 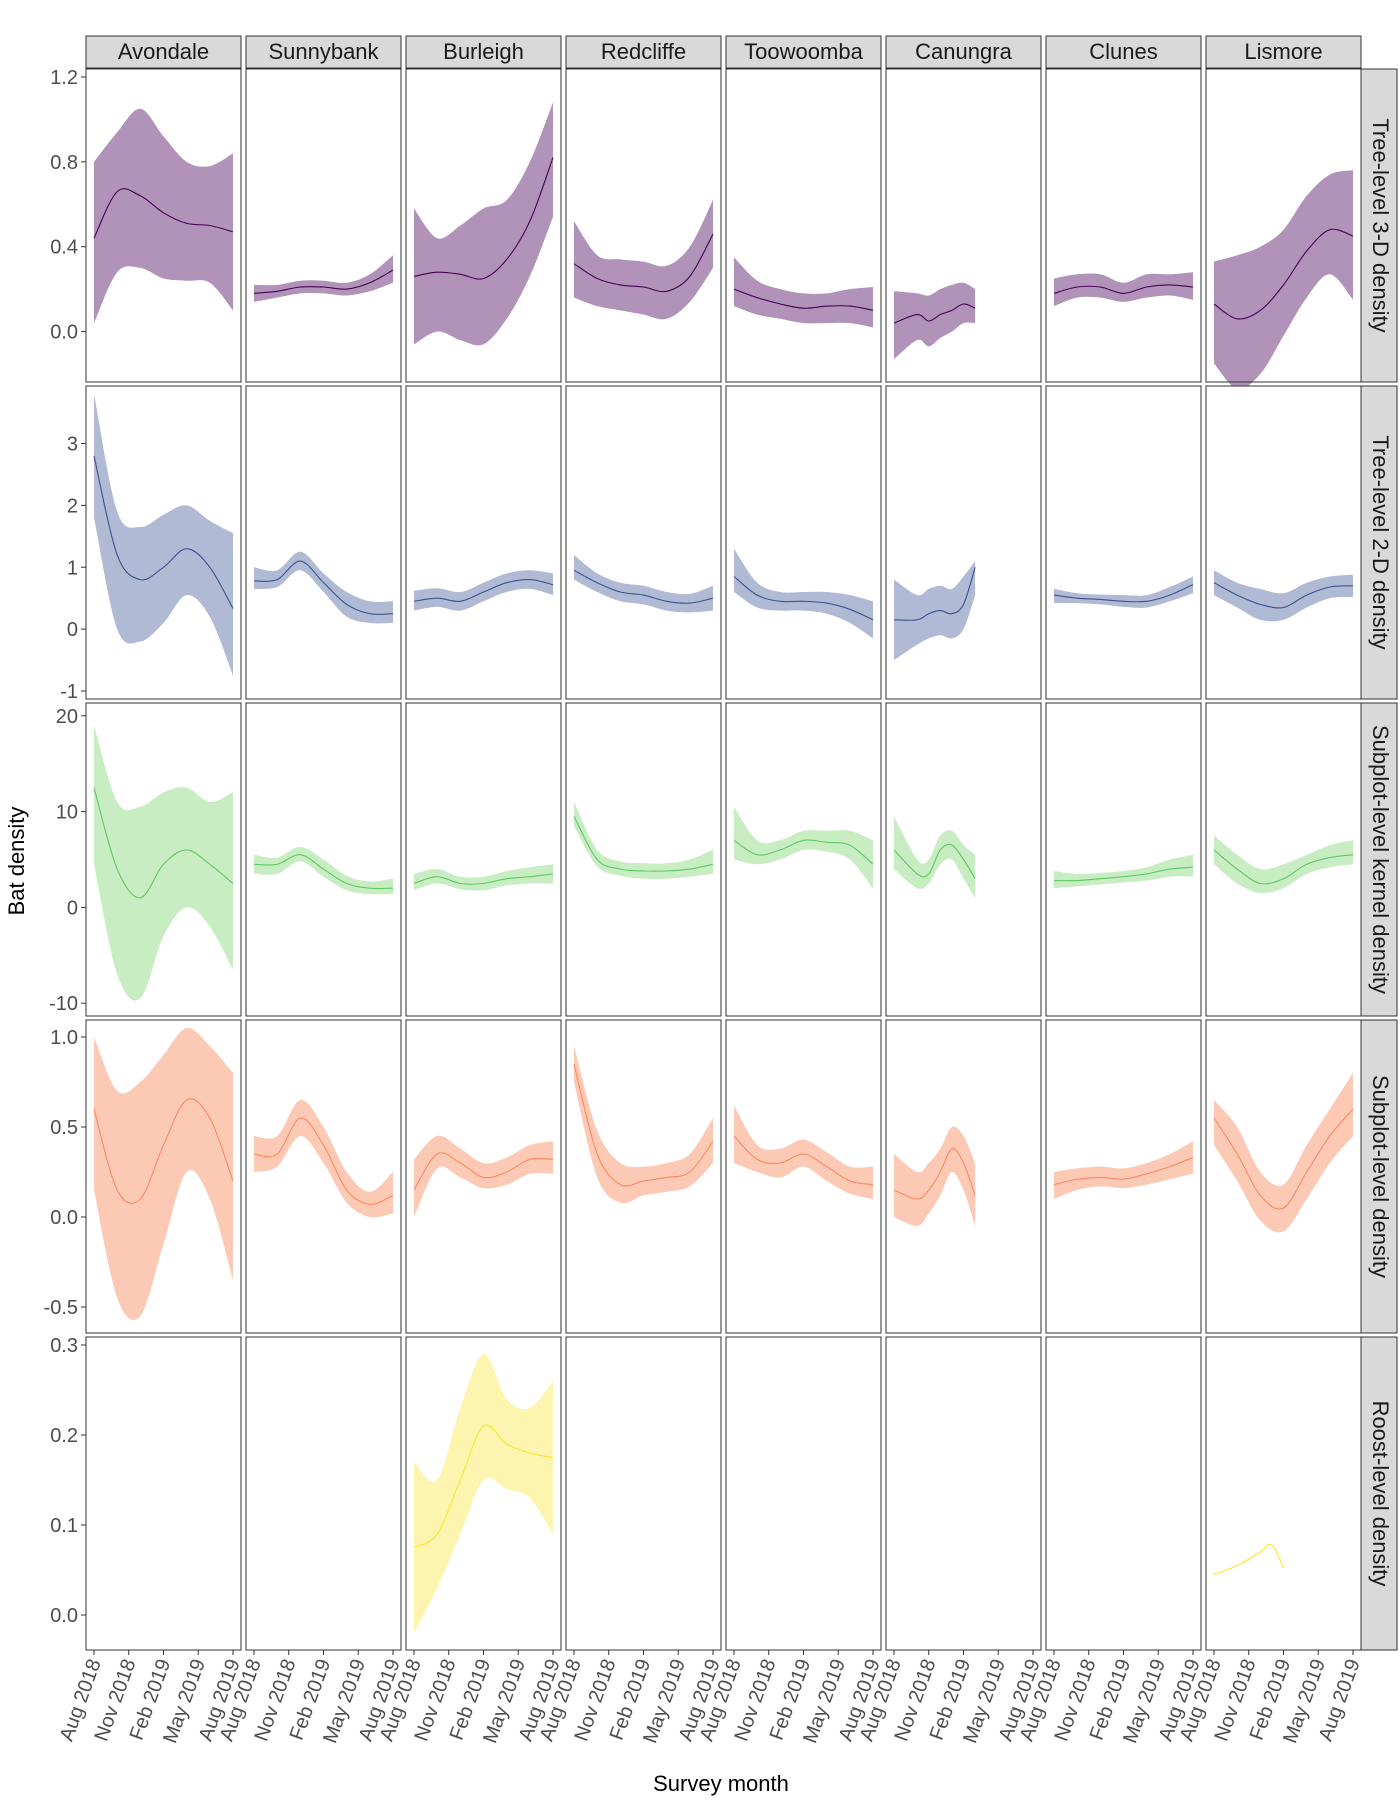 I want to click on y-tick-label: -0.5, so click(x=61, y=1308).